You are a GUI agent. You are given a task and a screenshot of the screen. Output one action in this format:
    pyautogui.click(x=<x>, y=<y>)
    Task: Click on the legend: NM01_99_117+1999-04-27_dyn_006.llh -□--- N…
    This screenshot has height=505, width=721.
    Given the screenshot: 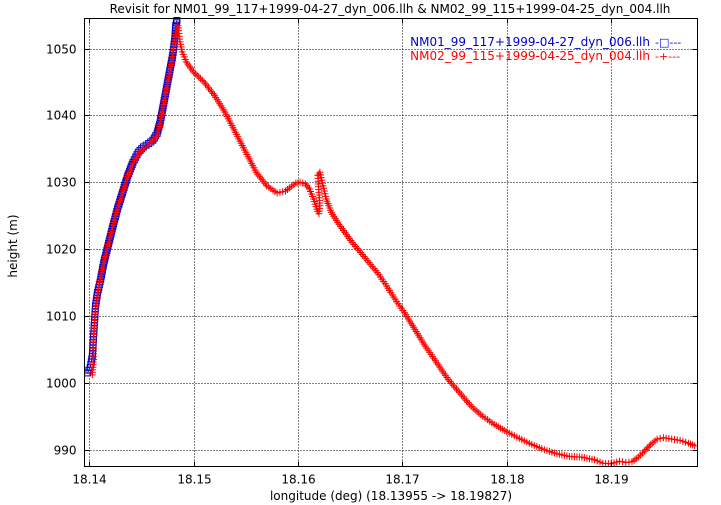 What is the action you would take?
    pyautogui.click(x=545, y=49)
    